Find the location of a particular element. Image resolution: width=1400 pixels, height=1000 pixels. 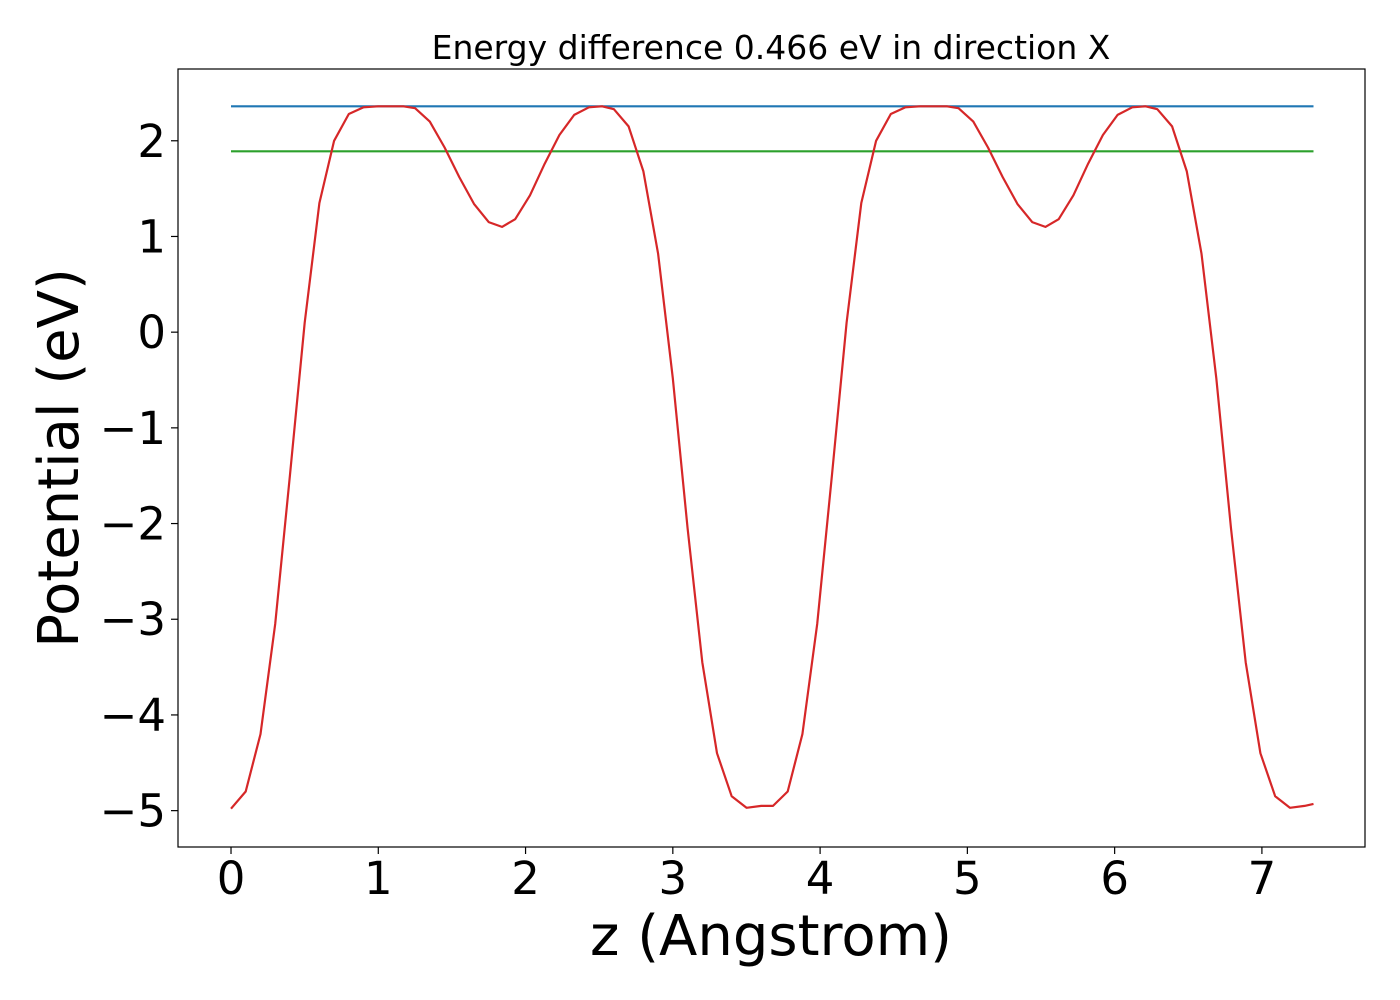

x-axis-ticks: 0 1 2 3 4 5 6 7 is located at coordinates (747, 876).